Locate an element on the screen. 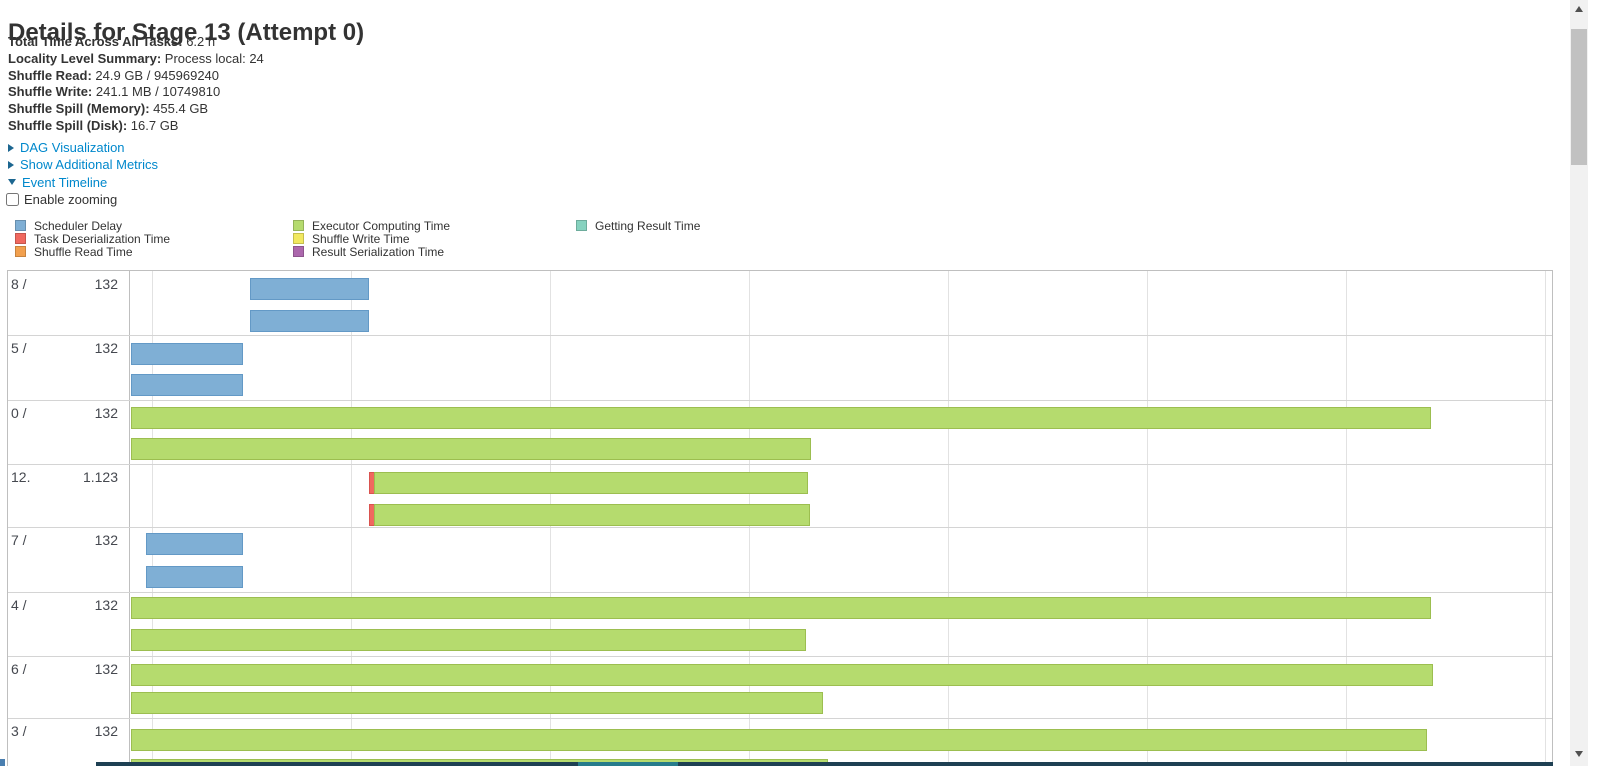 The image size is (1600, 766). toggle-row-dag-visualization: DAG Visualization is located at coordinates (82, 147).